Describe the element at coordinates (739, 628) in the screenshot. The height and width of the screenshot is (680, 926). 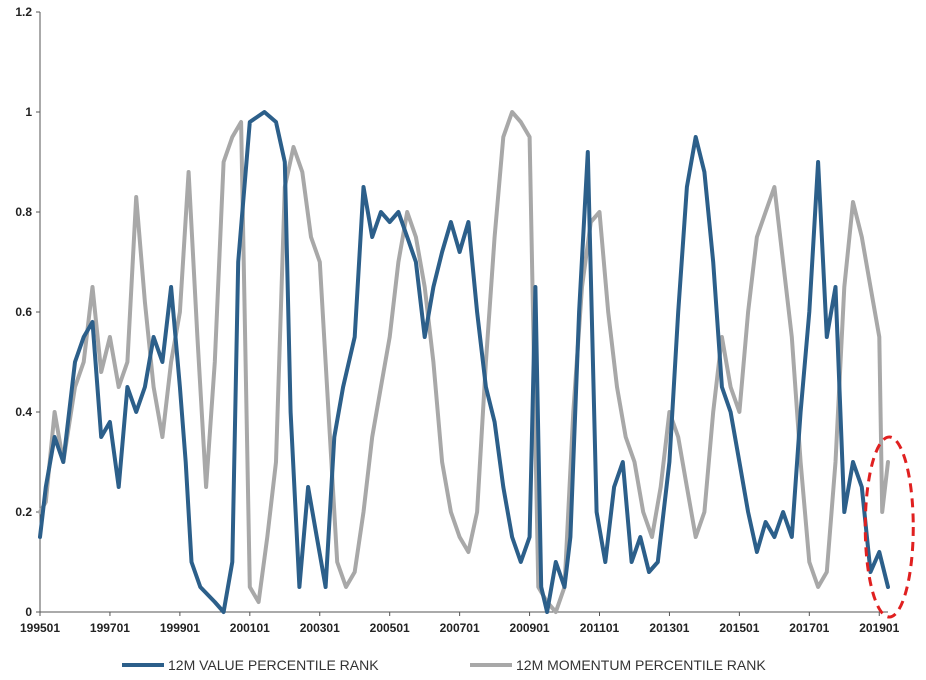
I see `x-tick-label: 201501` at that location.